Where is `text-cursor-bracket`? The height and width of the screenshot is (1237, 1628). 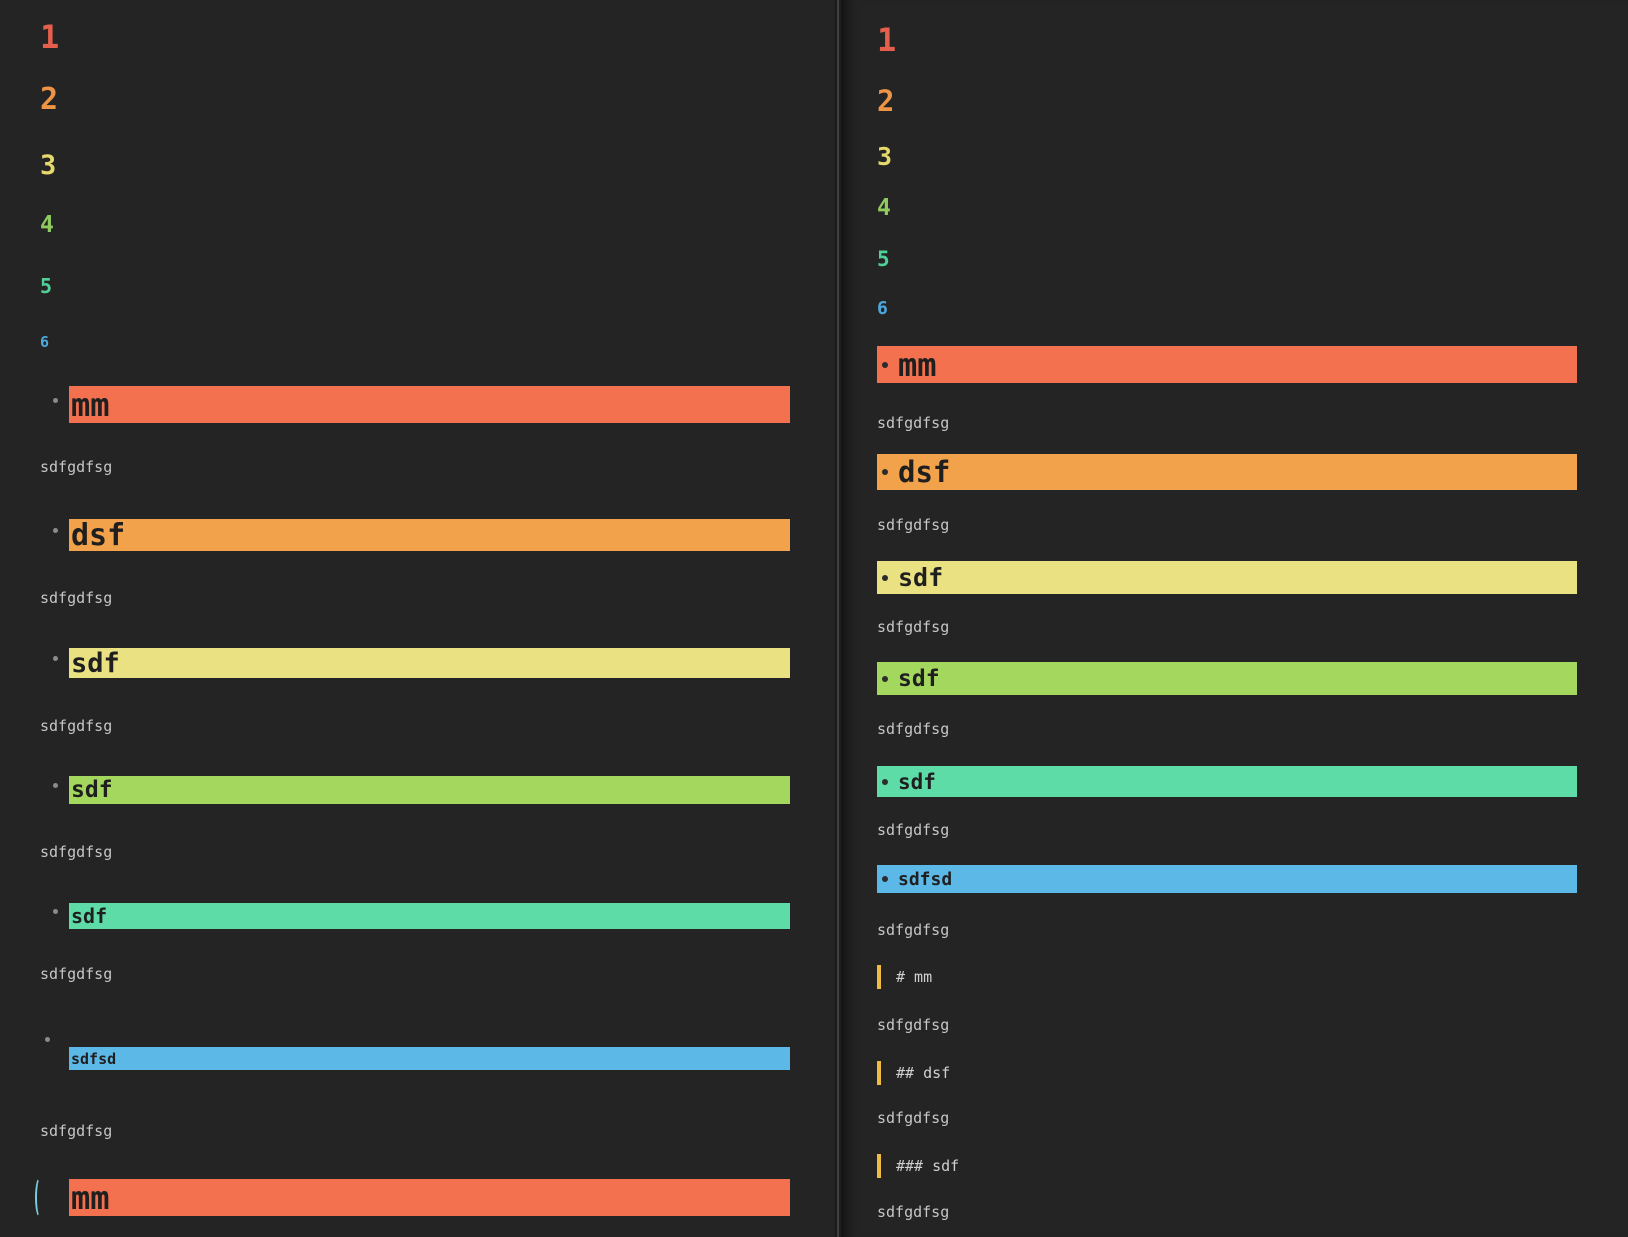
text-cursor-bracket is located at coordinates (40, 1197).